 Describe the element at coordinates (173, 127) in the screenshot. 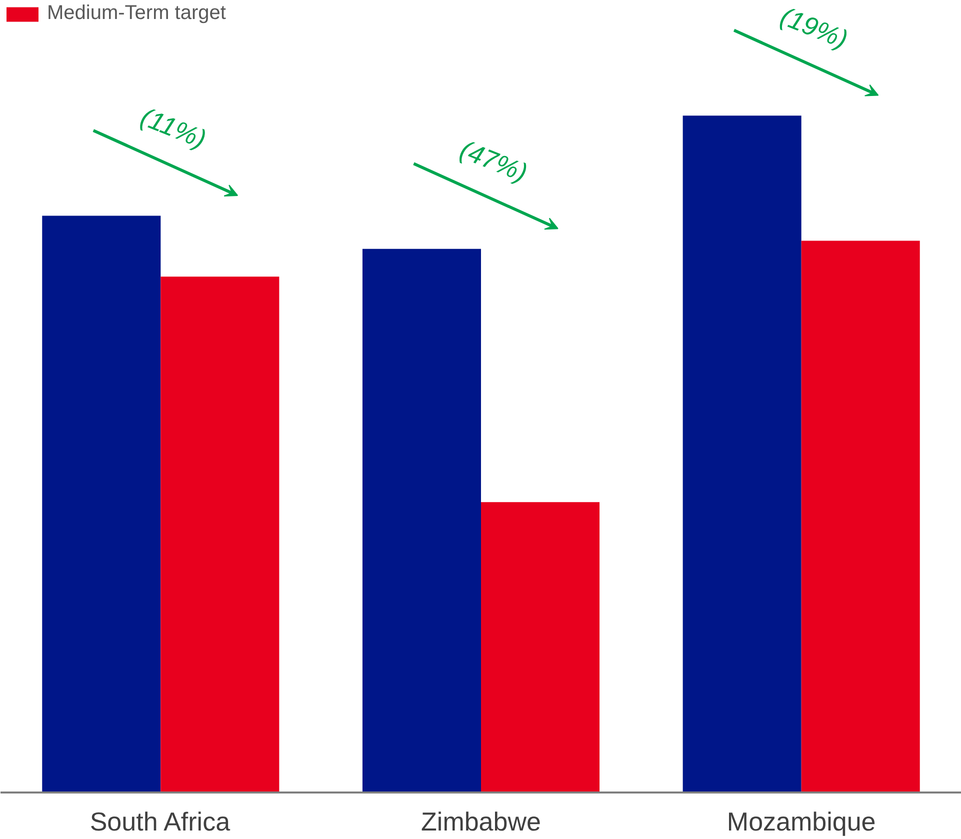

I see `annotation: (11%)` at that location.